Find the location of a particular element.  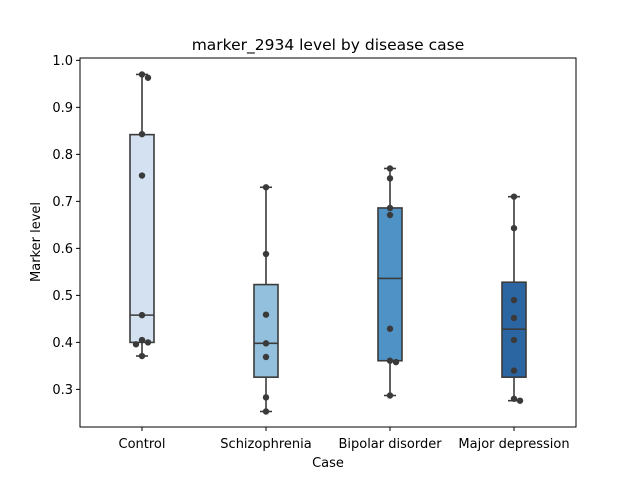

x-tick-label: Major depression is located at coordinates (513, 444).